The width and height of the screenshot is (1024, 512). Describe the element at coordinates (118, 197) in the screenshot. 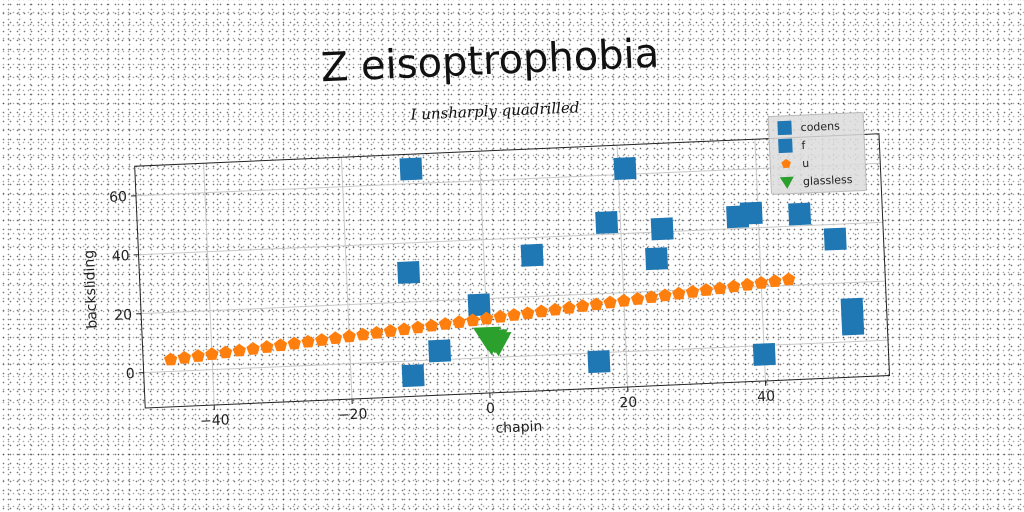

I see `y-tick-label: 60` at that location.